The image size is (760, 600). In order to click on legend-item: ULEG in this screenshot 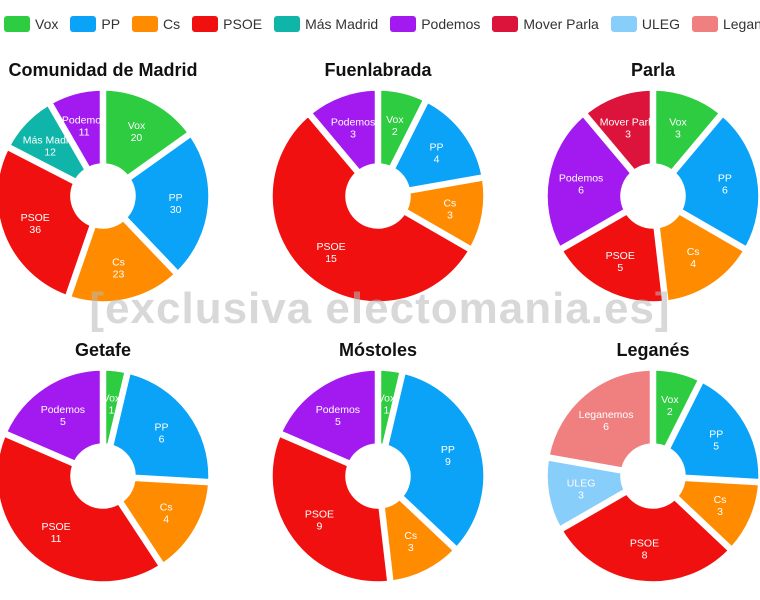, I will do `click(645, 24)`.